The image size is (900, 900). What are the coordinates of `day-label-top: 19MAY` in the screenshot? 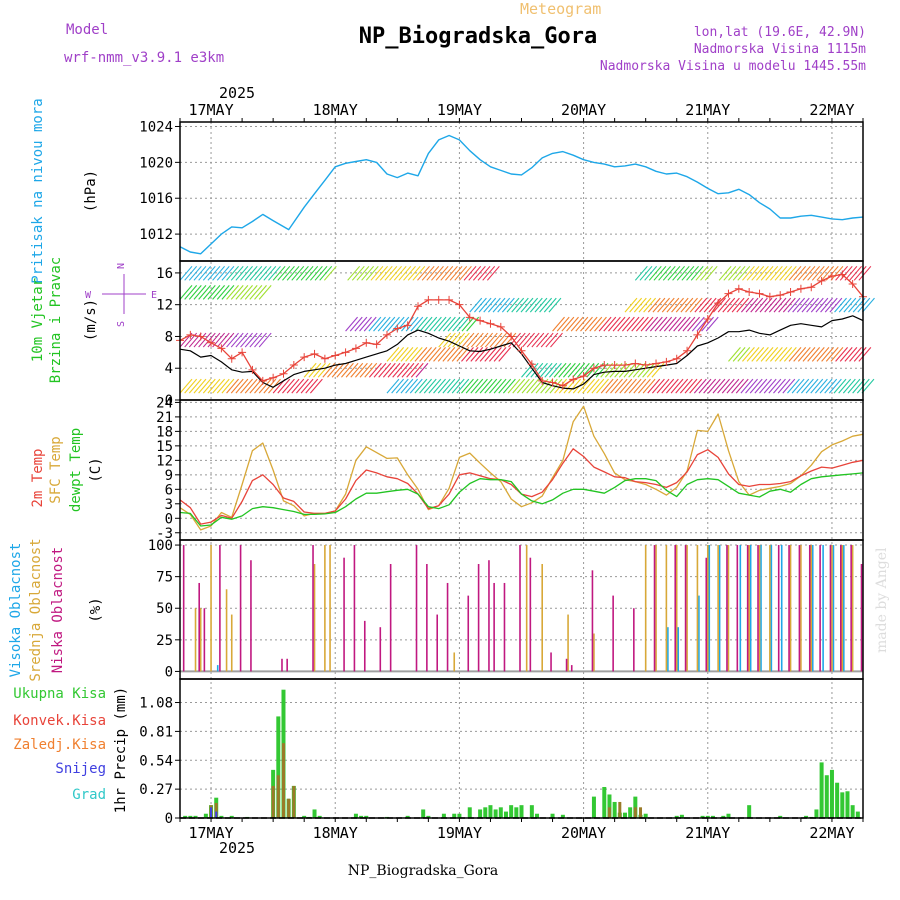 It's located at (459, 110).